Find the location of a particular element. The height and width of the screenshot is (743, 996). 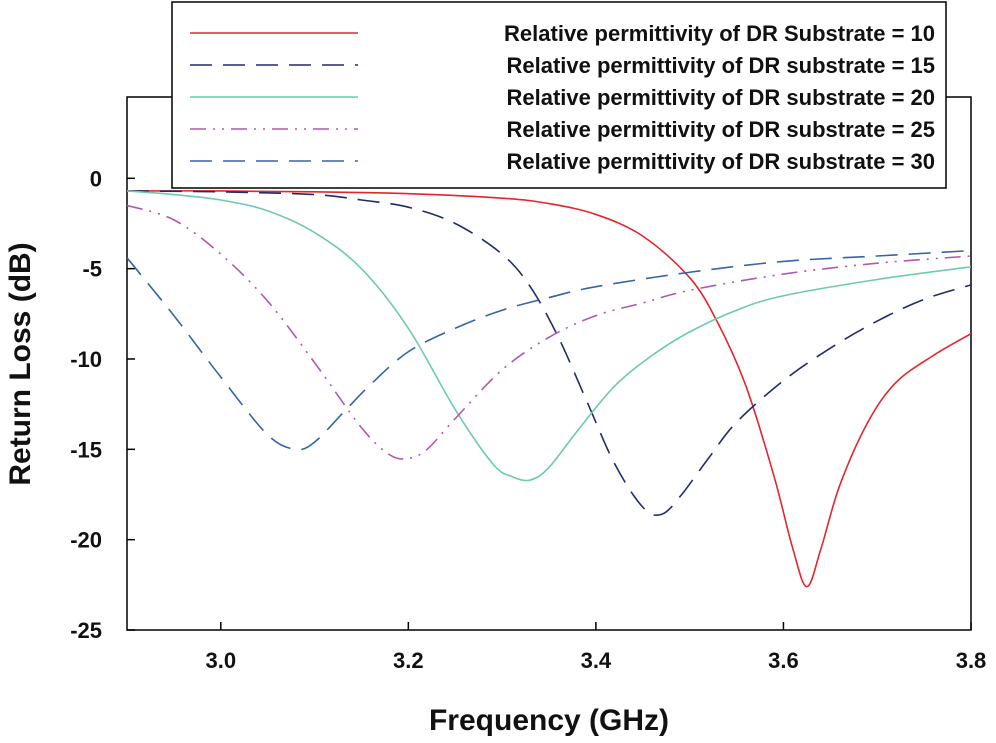

x-tick-label: 3.2 is located at coordinates (408, 660).